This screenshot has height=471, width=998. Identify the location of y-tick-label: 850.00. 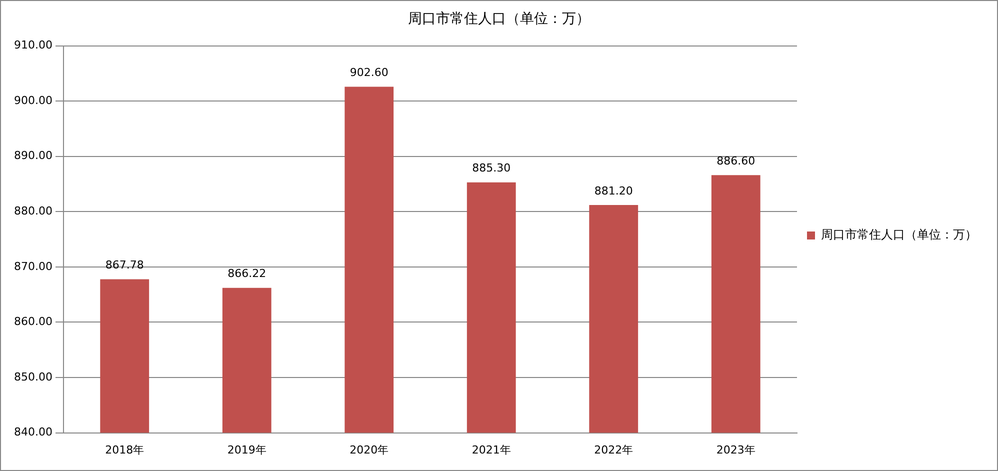
(33, 377).